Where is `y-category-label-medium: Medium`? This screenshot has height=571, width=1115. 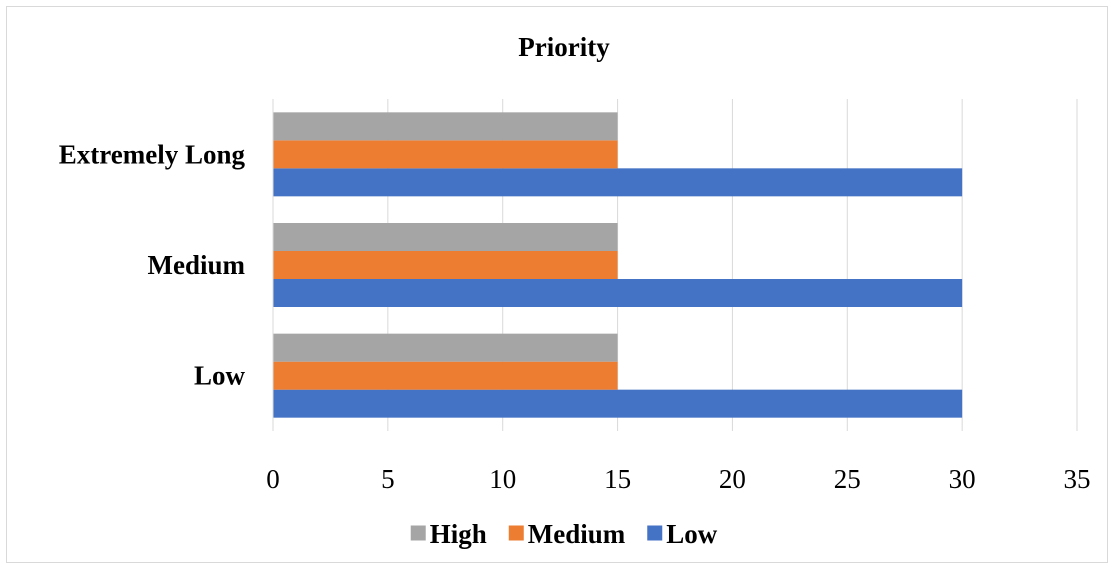 y-category-label-medium: Medium is located at coordinates (197, 265).